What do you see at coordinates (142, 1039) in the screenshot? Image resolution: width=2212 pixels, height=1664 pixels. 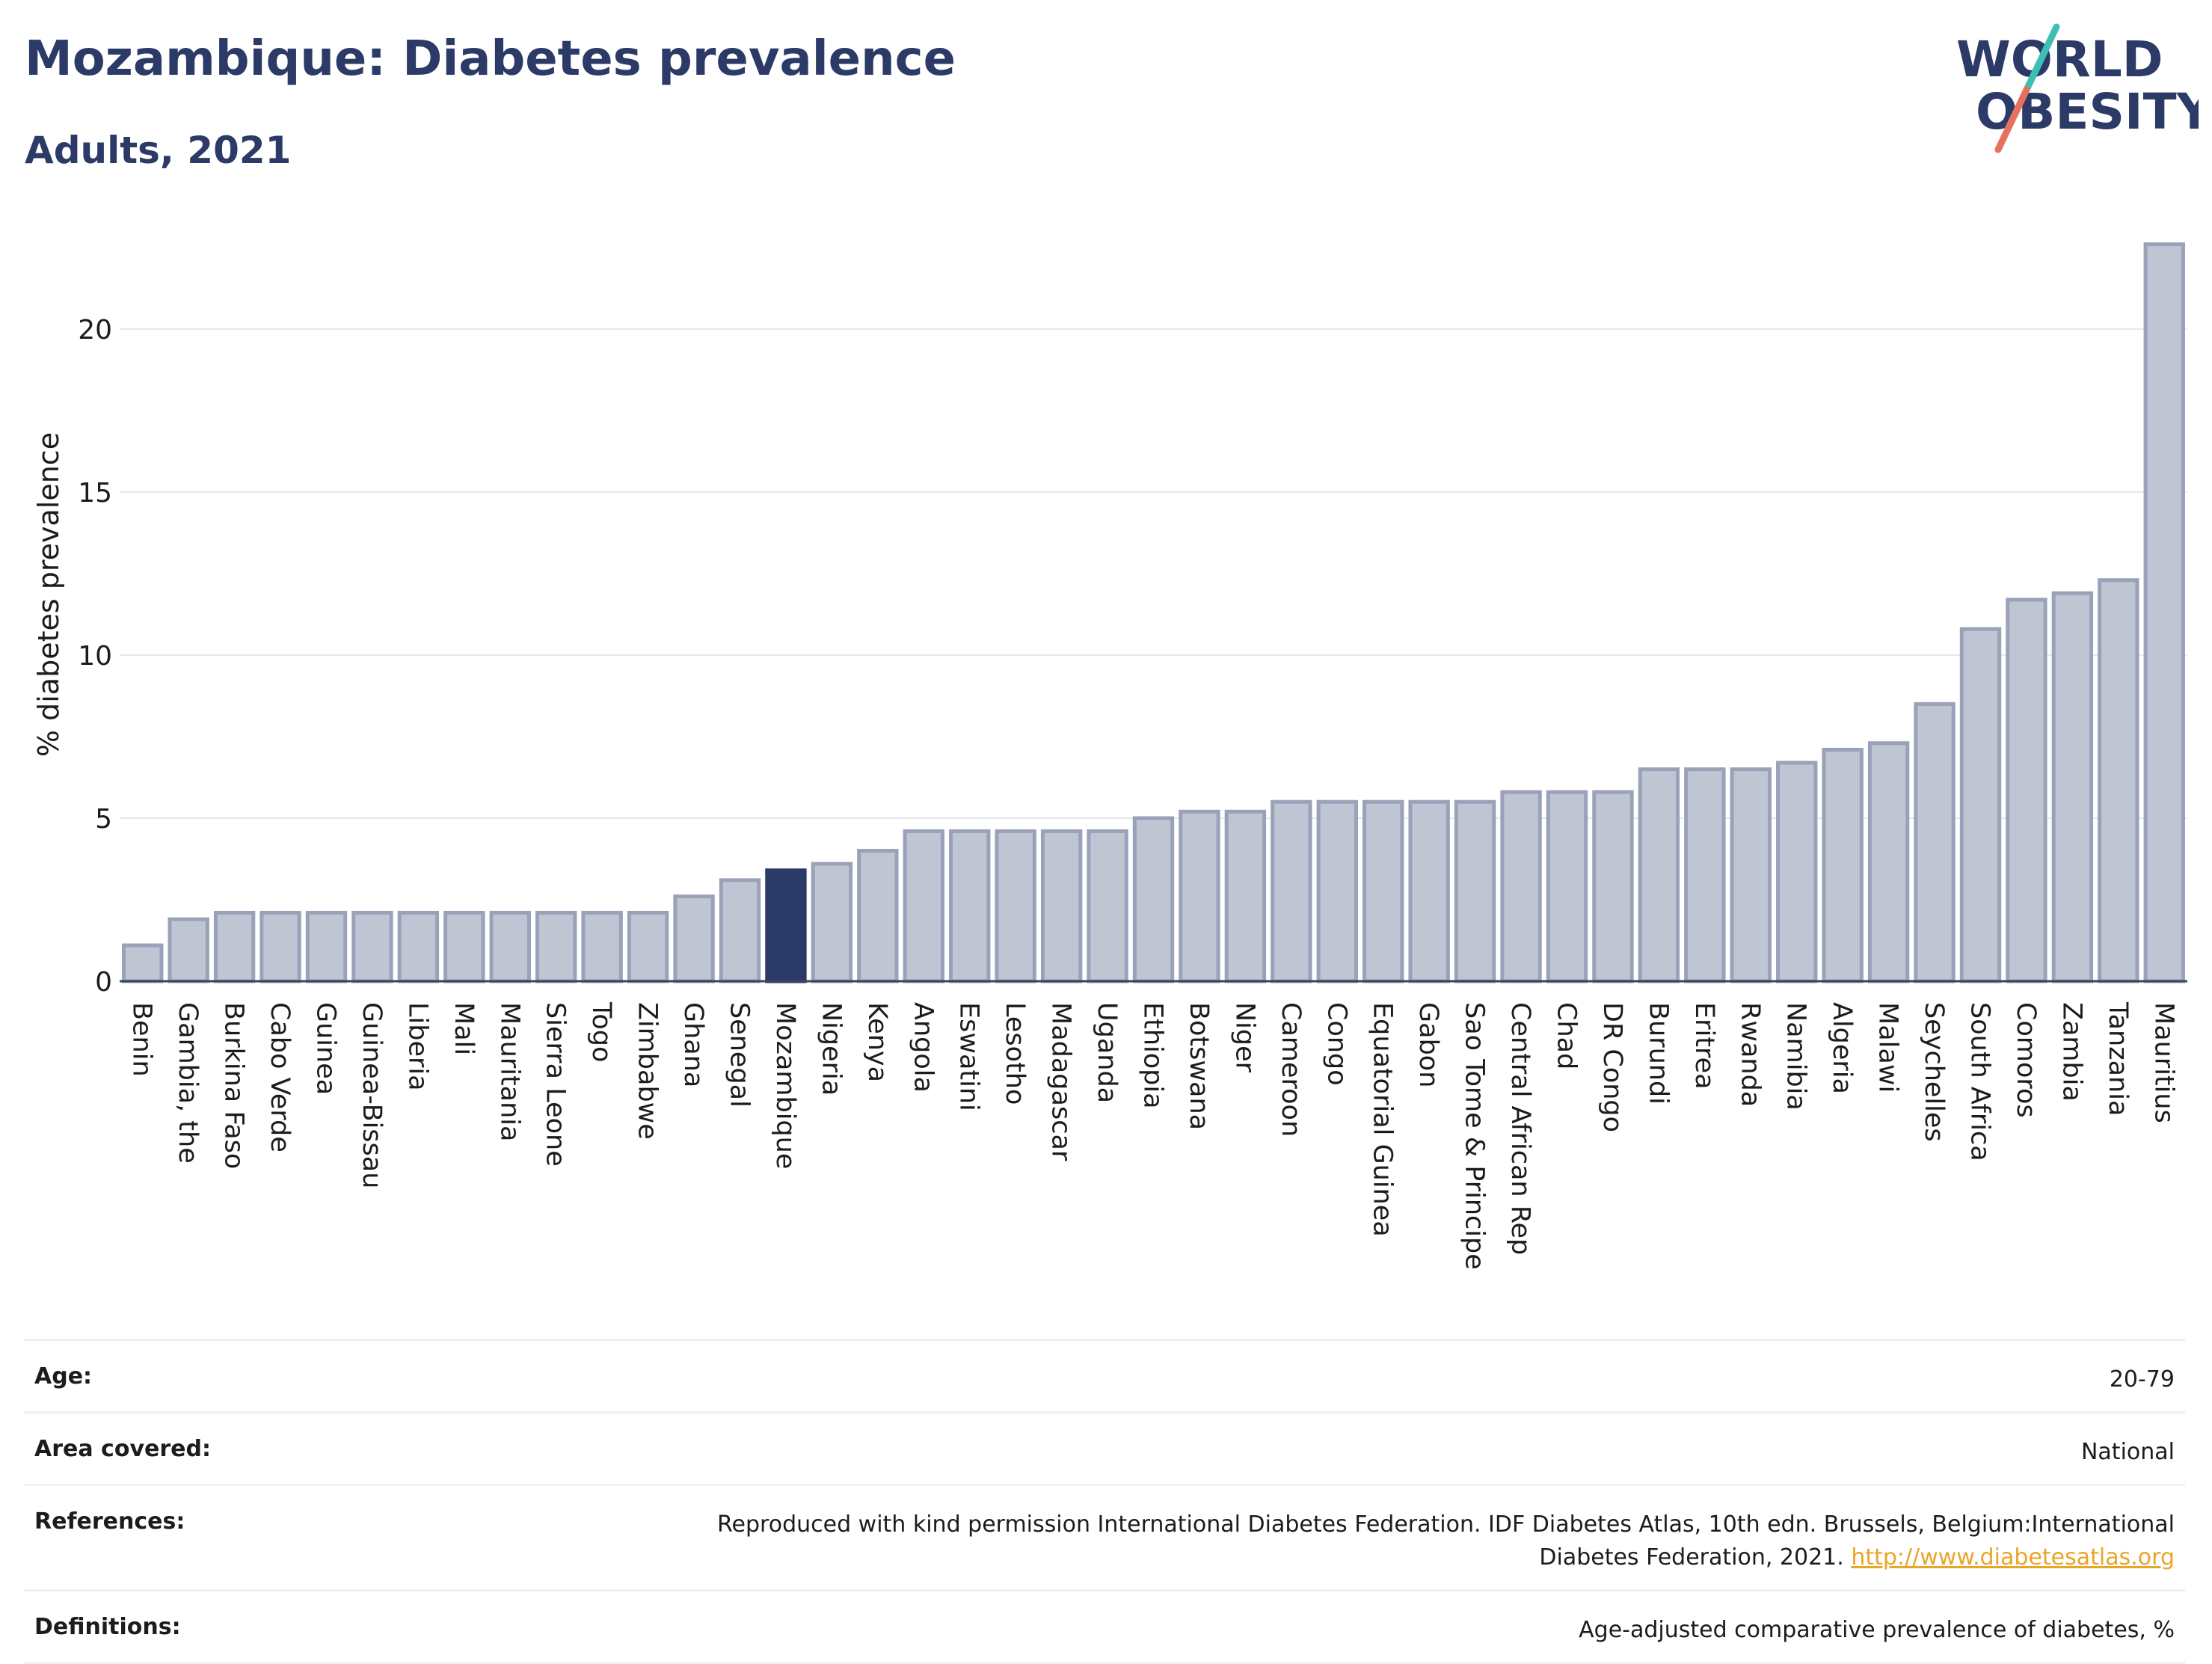 I see `x-tick-label: Benin` at bounding box center [142, 1039].